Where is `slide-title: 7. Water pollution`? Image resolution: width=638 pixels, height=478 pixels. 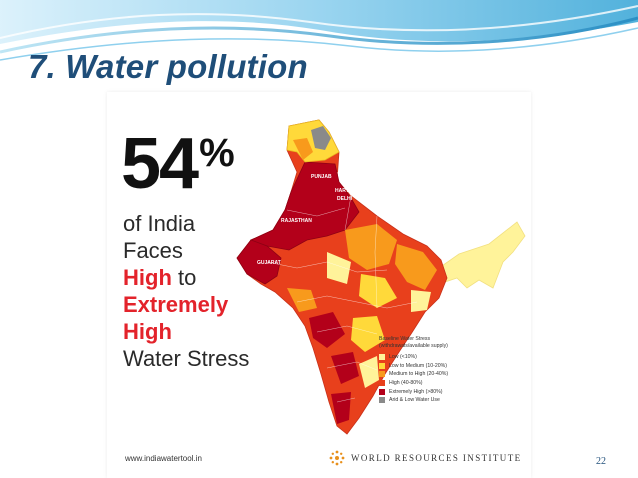 slide-title: 7. Water pollution is located at coordinates (168, 66).